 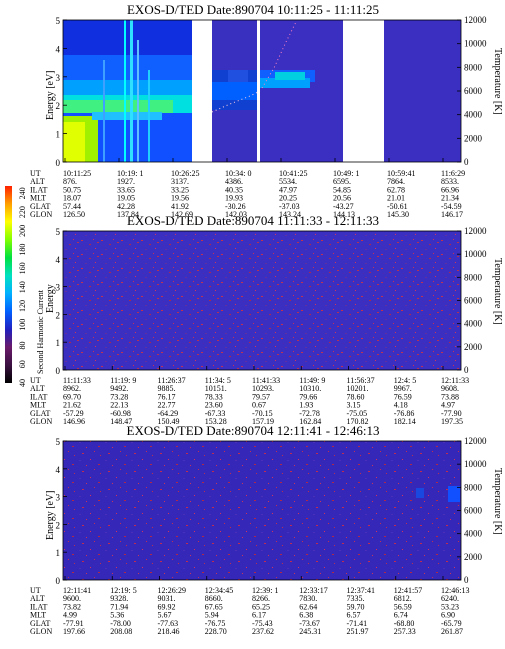 I want to click on ephemeris-cell: -71.41, so click(x=357, y=623).